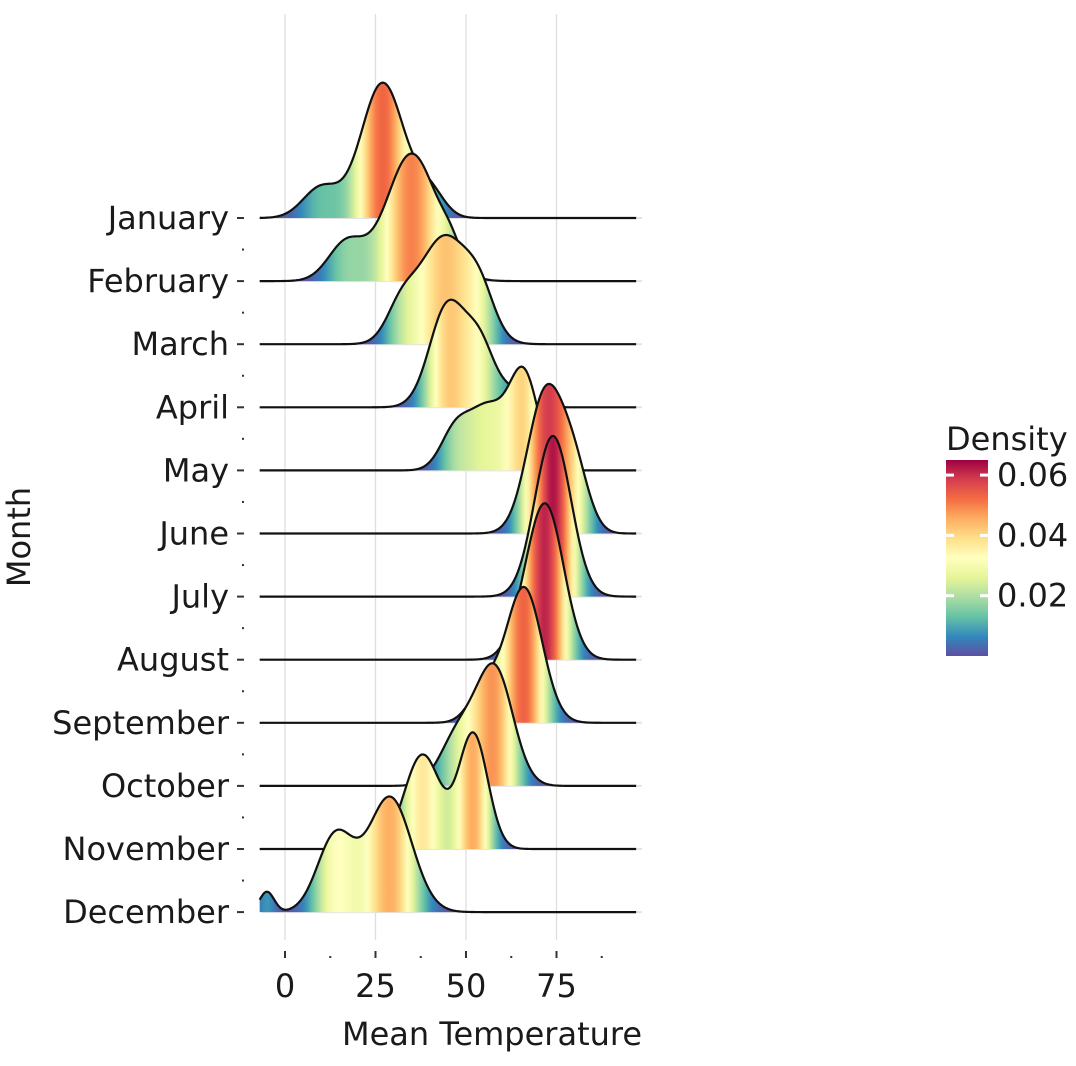 The height and width of the screenshot is (1066, 1076). Describe the element at coordinates (1032, 535) in the screenshot. I see `legend-tick-label: 0.04` at that location.